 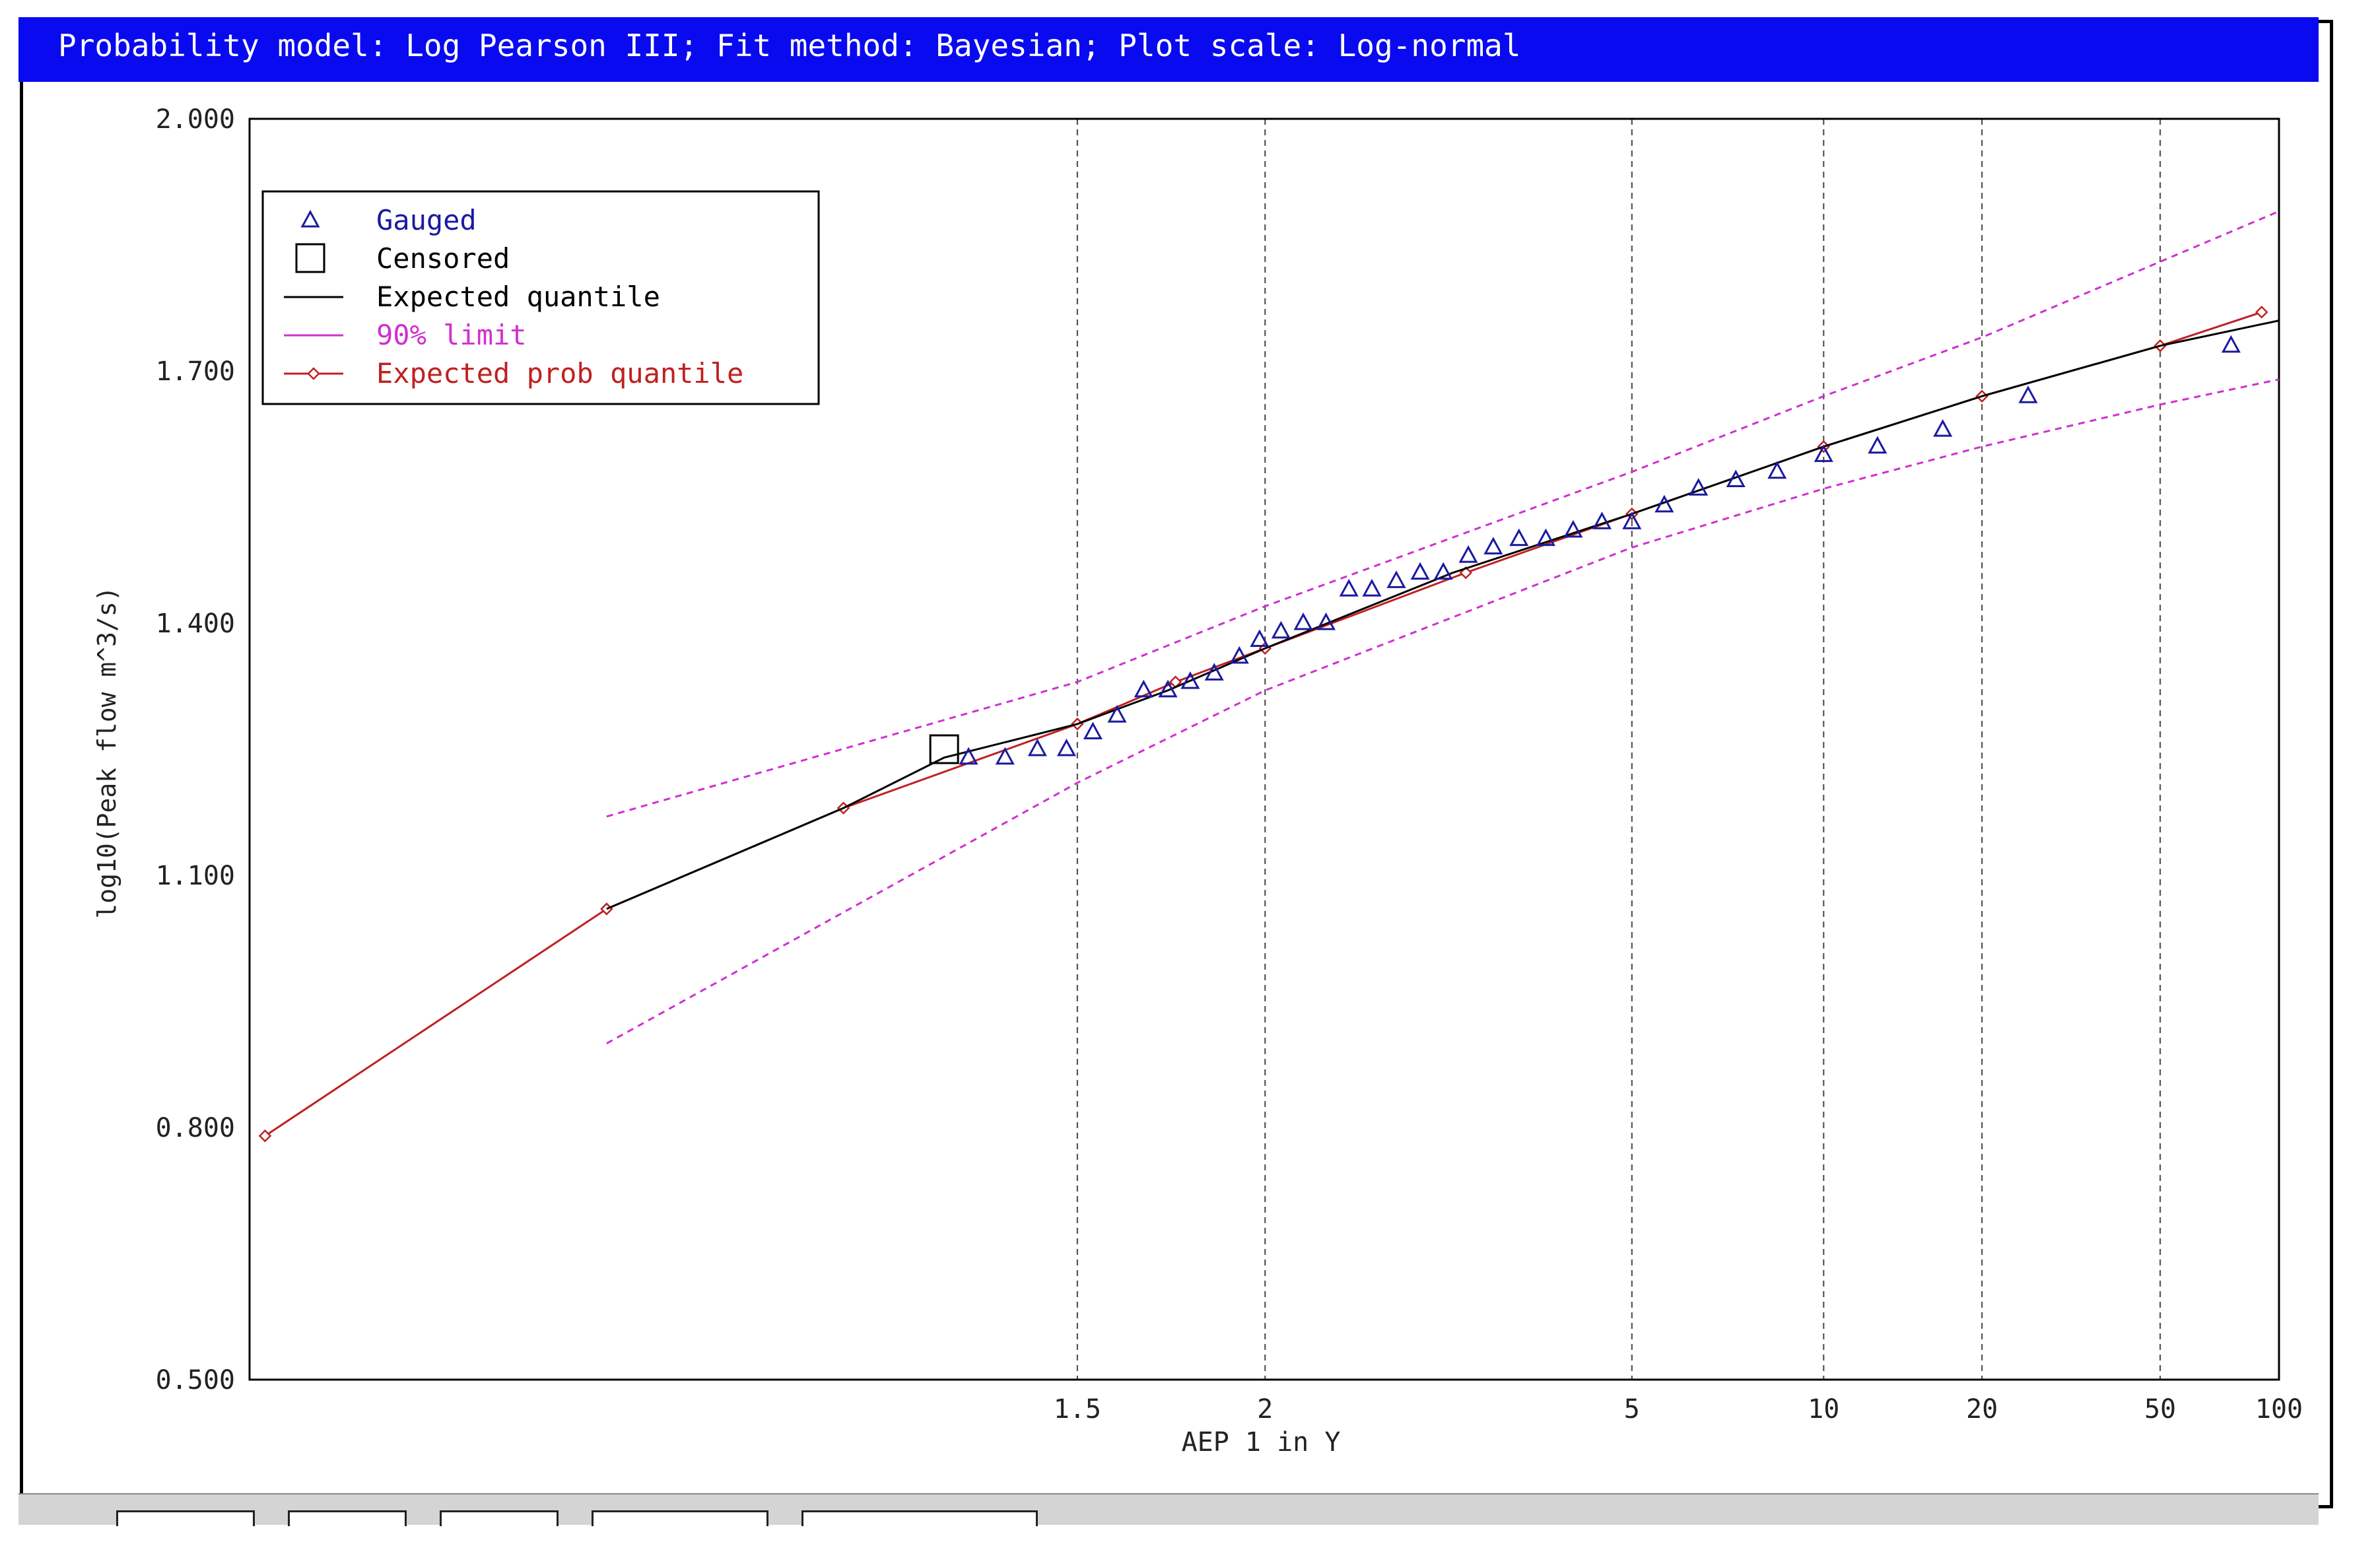 I want to click on legend-label: Expected prob quantile, so click(x=559, y=373).